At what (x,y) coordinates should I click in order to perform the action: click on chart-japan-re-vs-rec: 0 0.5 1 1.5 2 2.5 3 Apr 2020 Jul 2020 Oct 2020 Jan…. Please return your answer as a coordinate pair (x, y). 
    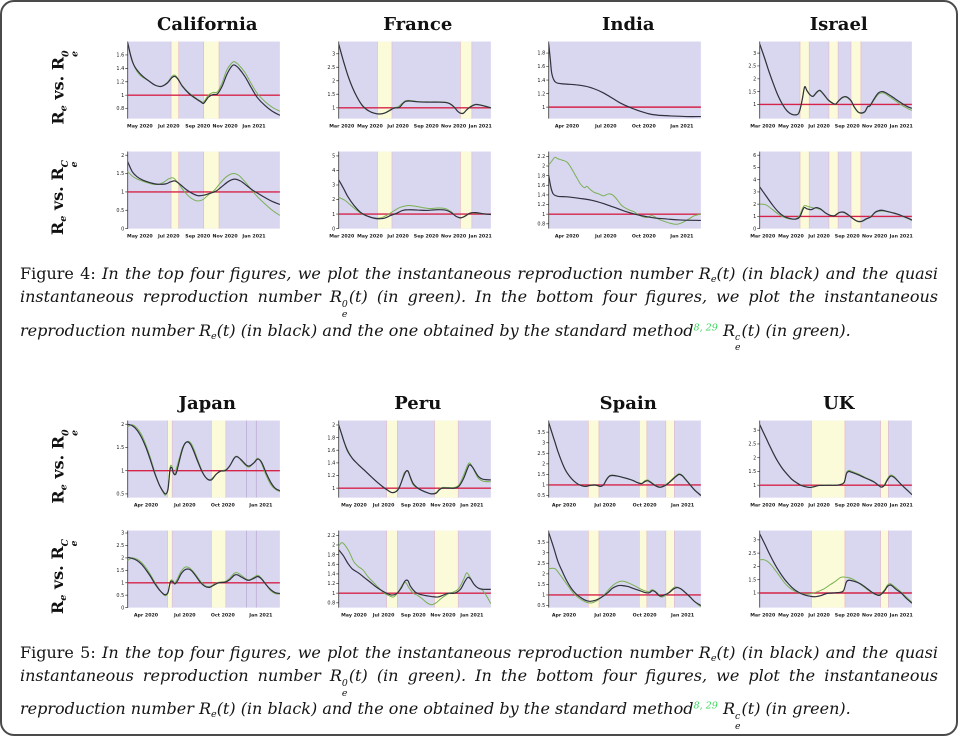
    Looking at the image, I should click on (198, 574).